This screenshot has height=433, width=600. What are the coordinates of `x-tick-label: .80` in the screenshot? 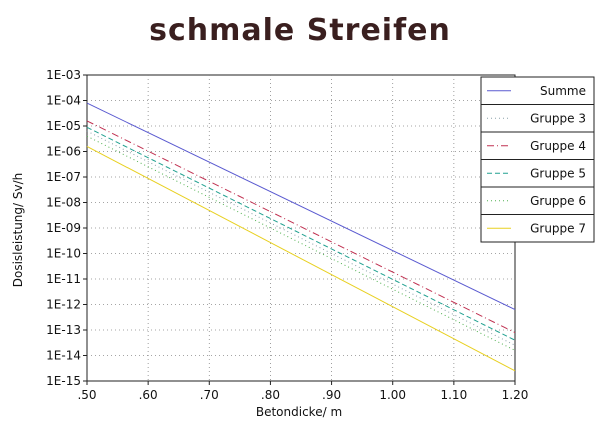 It's located at (270, 395).